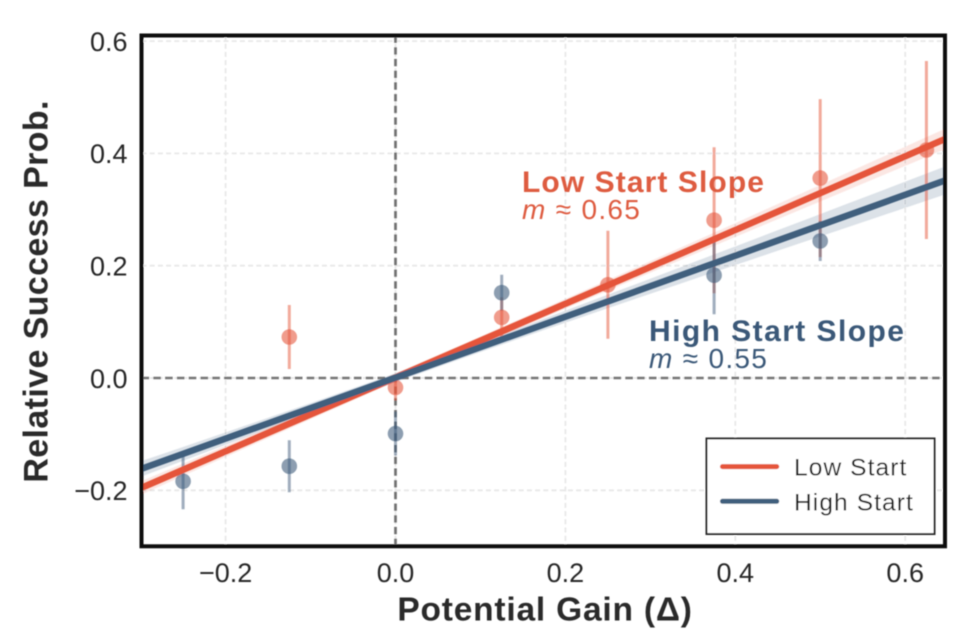 The height and width of the screenshot is (636, 960). I want to click on svg-text: Low Start, so click(850, 468).